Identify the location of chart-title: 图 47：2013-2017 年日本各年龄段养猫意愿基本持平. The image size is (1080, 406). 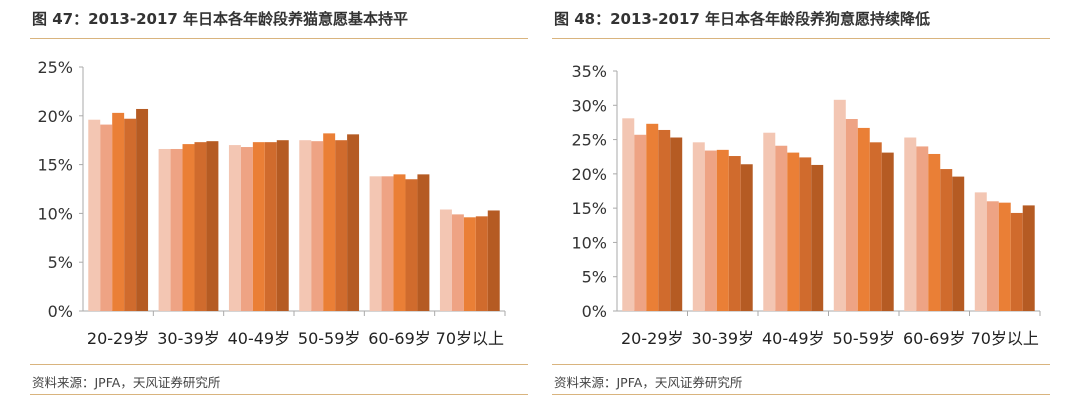
(220, 19).